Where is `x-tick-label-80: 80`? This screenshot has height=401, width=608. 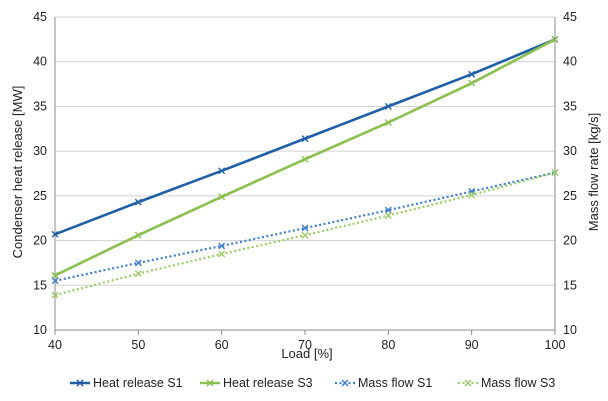 x-tick-label-80: 80 is located at coordinates (388, 345).